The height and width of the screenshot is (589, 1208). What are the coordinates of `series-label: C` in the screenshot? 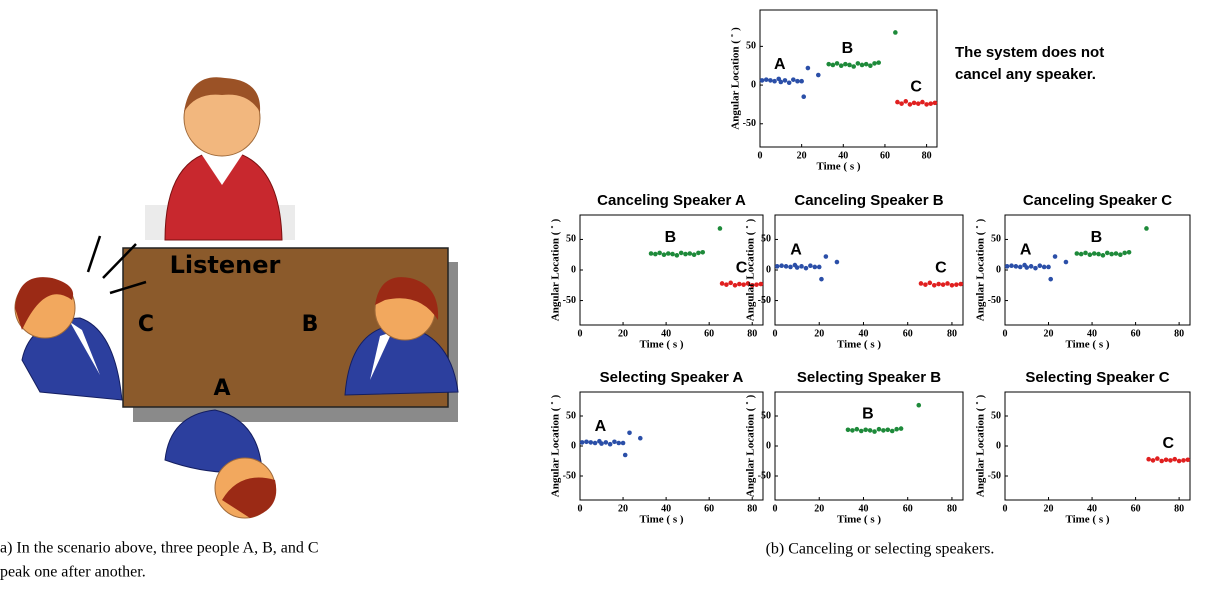 It's located at (916, 86).